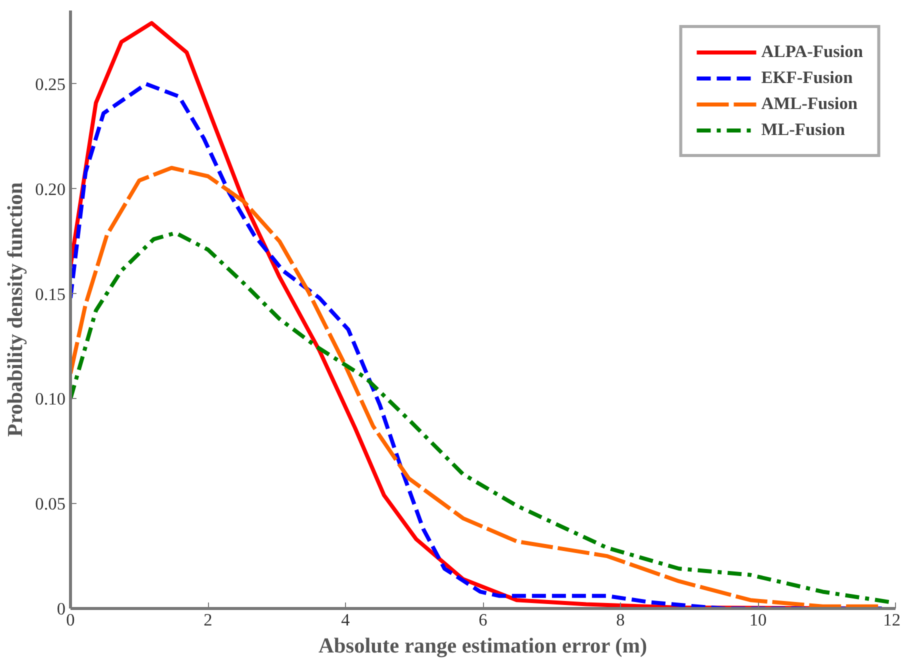  What do you see at coordinates (50, 189) in the screenshot?
I see `y-tick-label: 0.20` at bounding box center [50, 189].